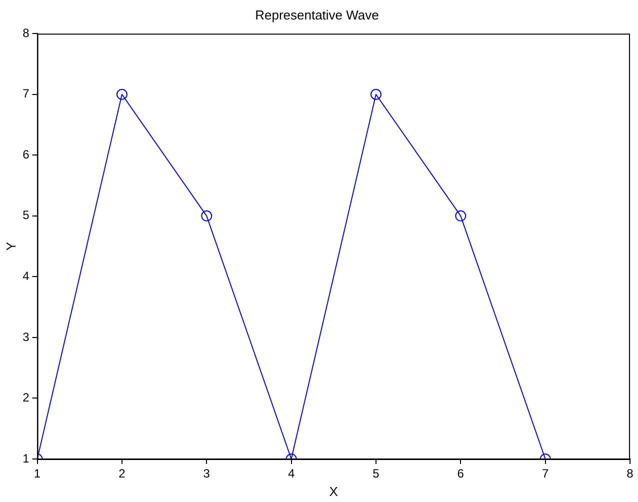 Image resolution: width=638 pixels, height=502 pixels. What do you see at coordinates (317, 14) in the screenshot?
I see `chart-title: Representative Wave` at bounding box center [317, 14].